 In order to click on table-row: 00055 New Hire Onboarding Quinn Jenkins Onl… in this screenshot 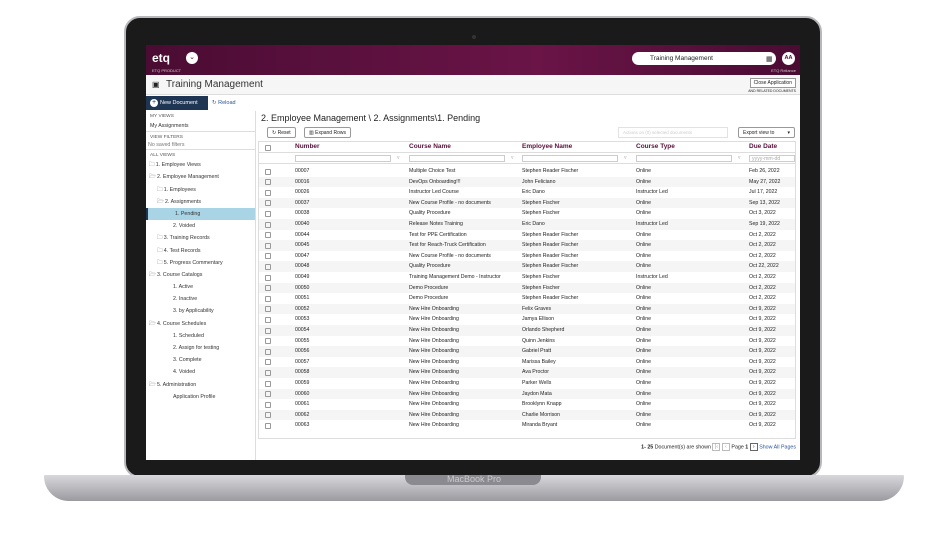, I will do `click(527, 341)`.